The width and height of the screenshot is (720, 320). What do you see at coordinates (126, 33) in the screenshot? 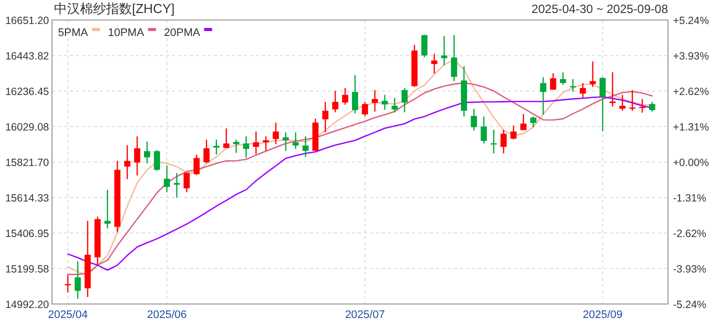
I see `legend-label: 10PMA` at bounding box center [126, 33].